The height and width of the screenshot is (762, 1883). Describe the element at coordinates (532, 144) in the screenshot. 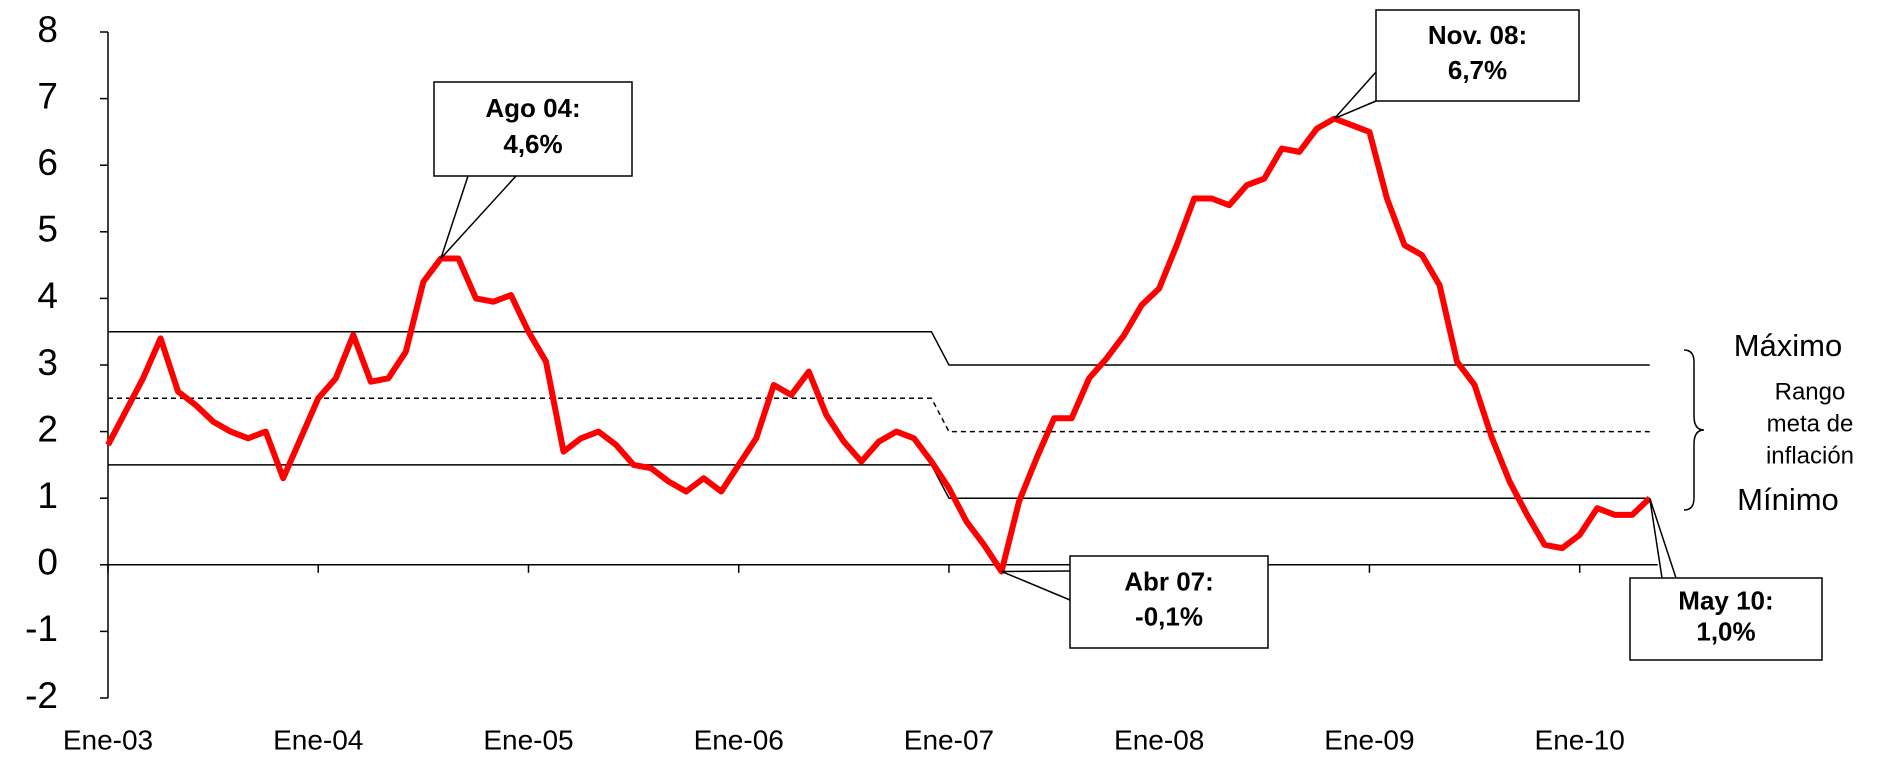

I see `data-label: 4,6%` at that location.